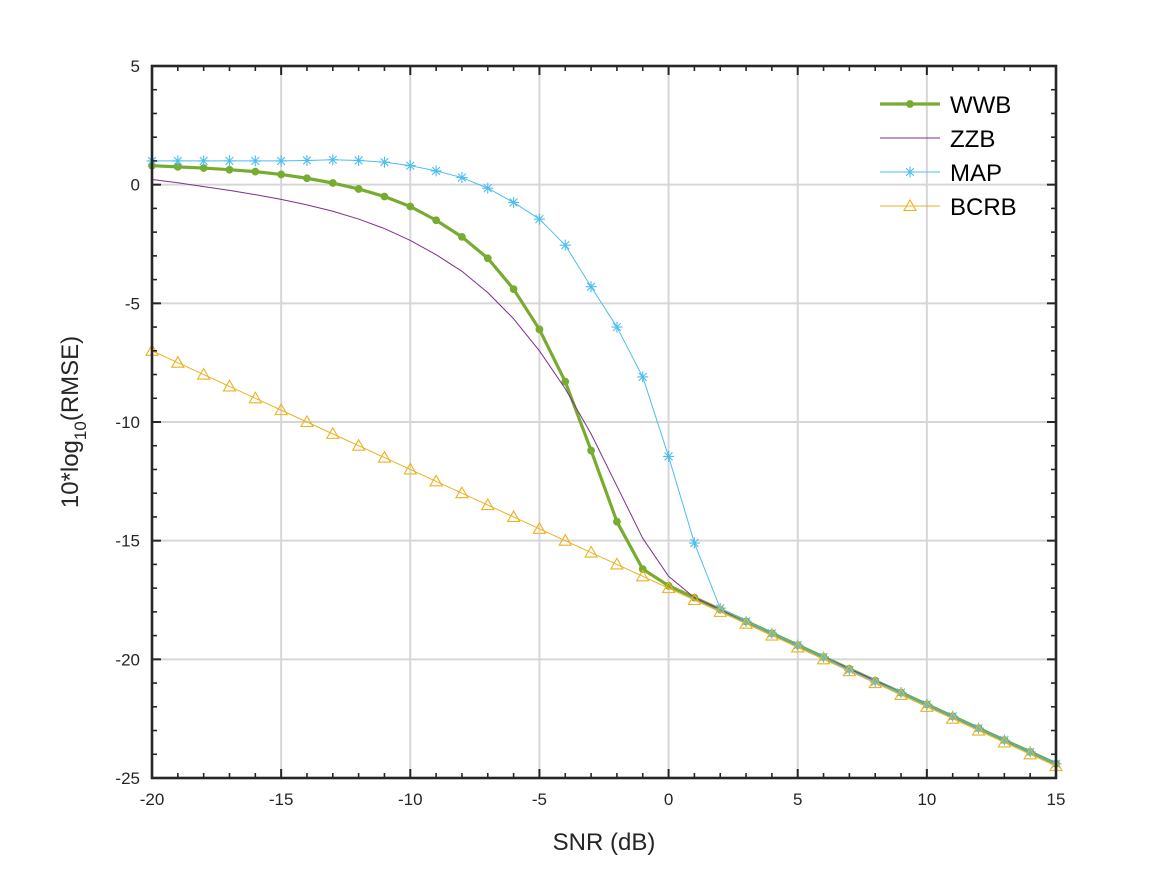 The width and height of the screenshot is (1167, 875). What do you see at coordinates (70, 474) in the screenshot?
I see `y-axis-title-prefix: 10*log` at bounding box center [70, 474].